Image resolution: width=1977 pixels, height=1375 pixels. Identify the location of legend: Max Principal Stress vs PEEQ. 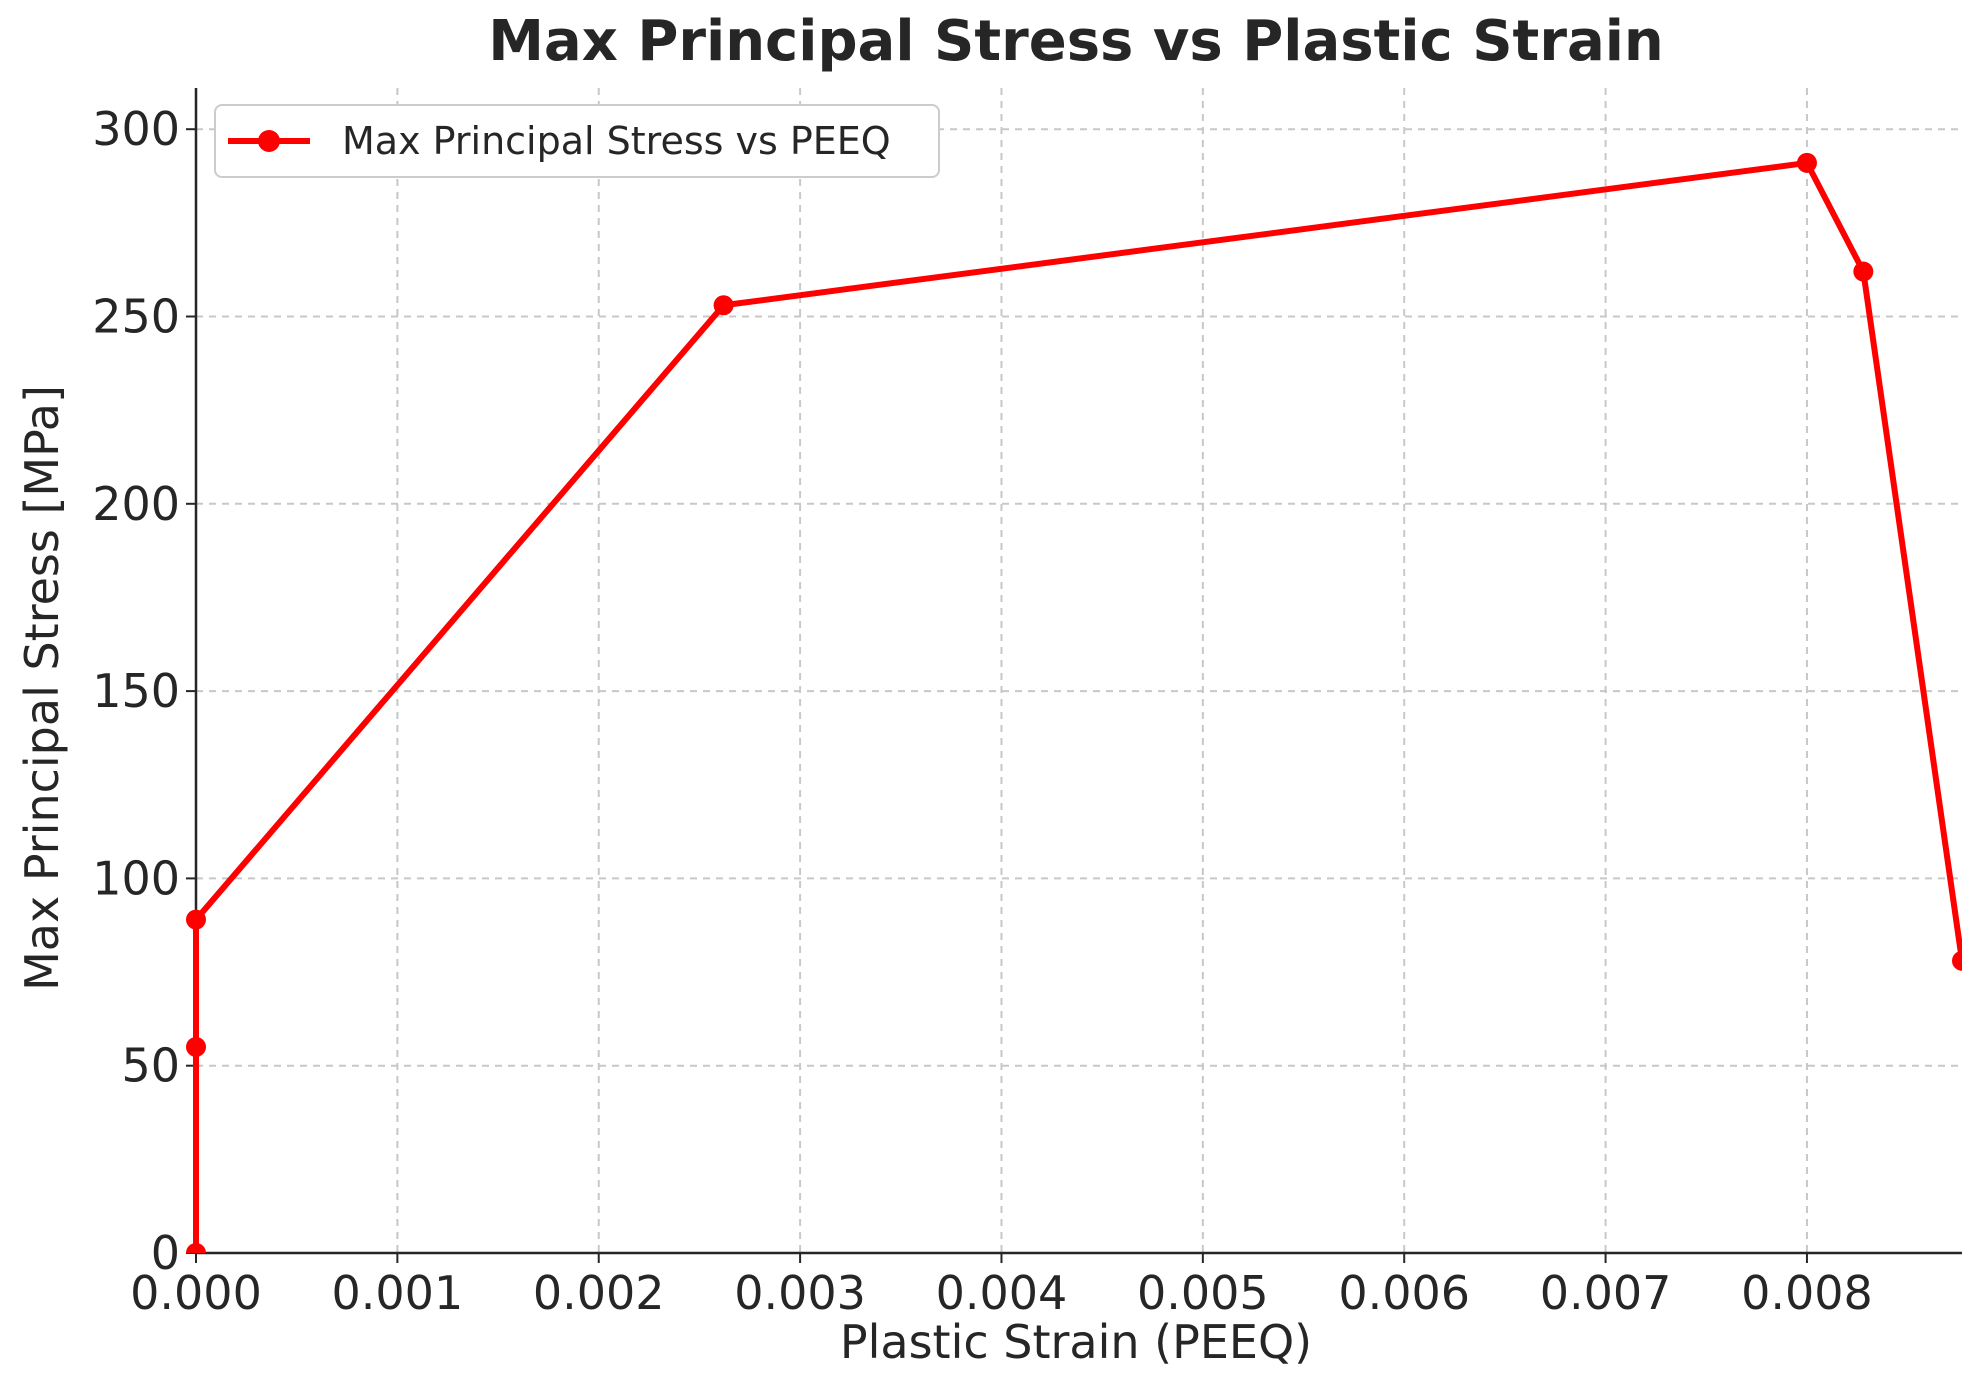
(577, 141).